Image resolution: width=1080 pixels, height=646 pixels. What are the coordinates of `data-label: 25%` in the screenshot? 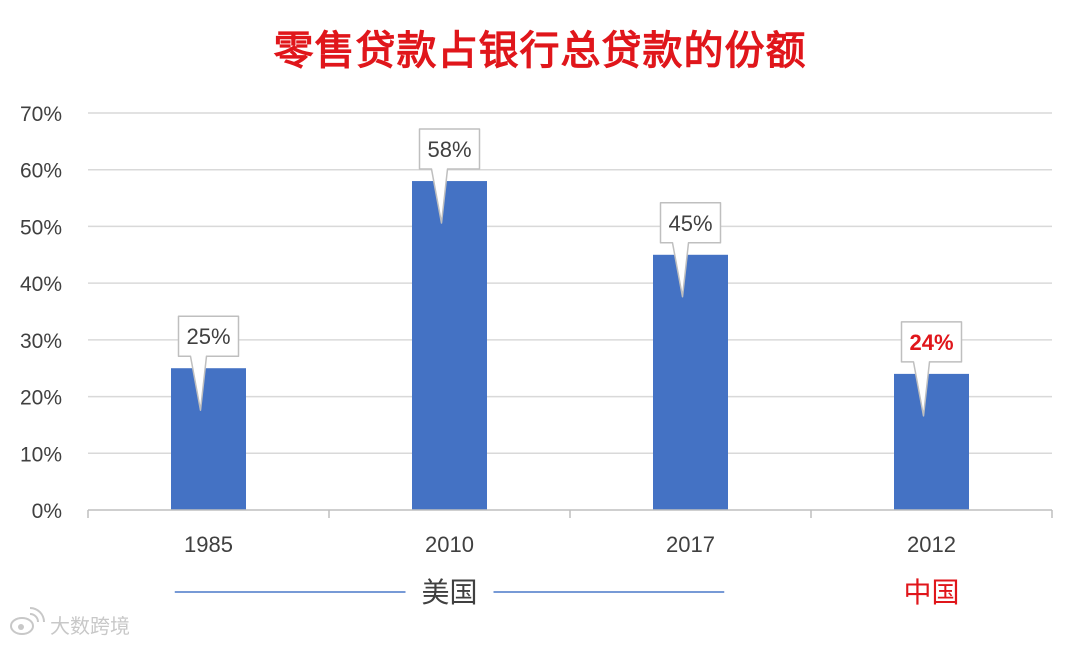 It's located at (208, 336).